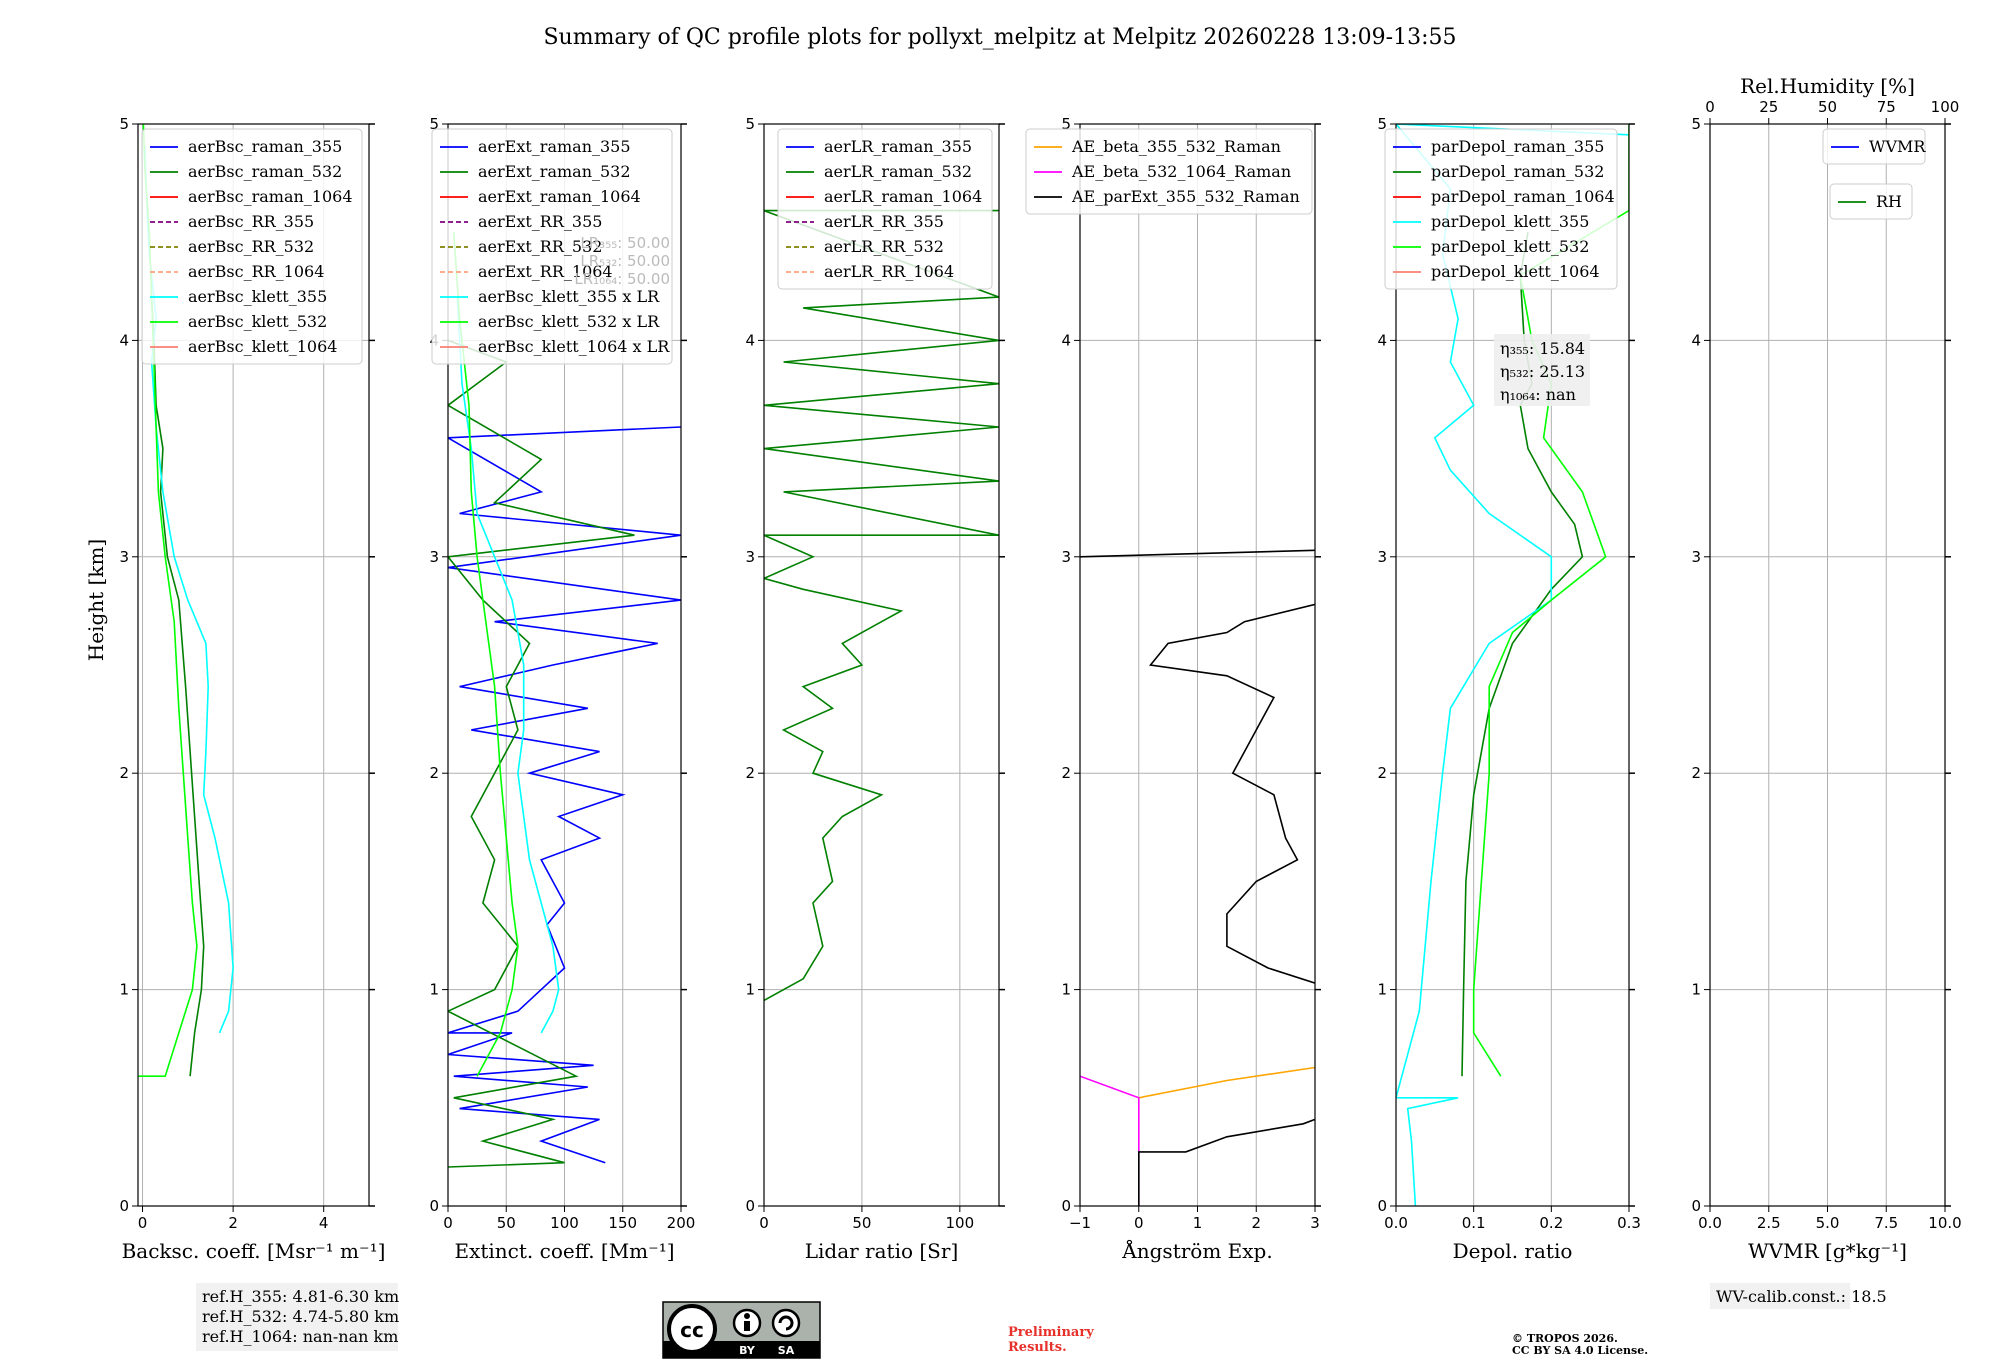 This screenshot has width=2000, height=1360. What do you see at coordinates (569, 296) in the screenshot?
I see `legend-entry: aerBsc_klett_355 x LR` at bounding box center [569, 296].